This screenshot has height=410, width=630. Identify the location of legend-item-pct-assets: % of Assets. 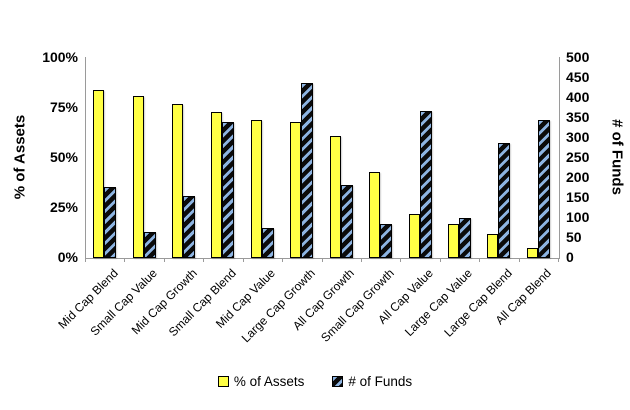
(261, 381).